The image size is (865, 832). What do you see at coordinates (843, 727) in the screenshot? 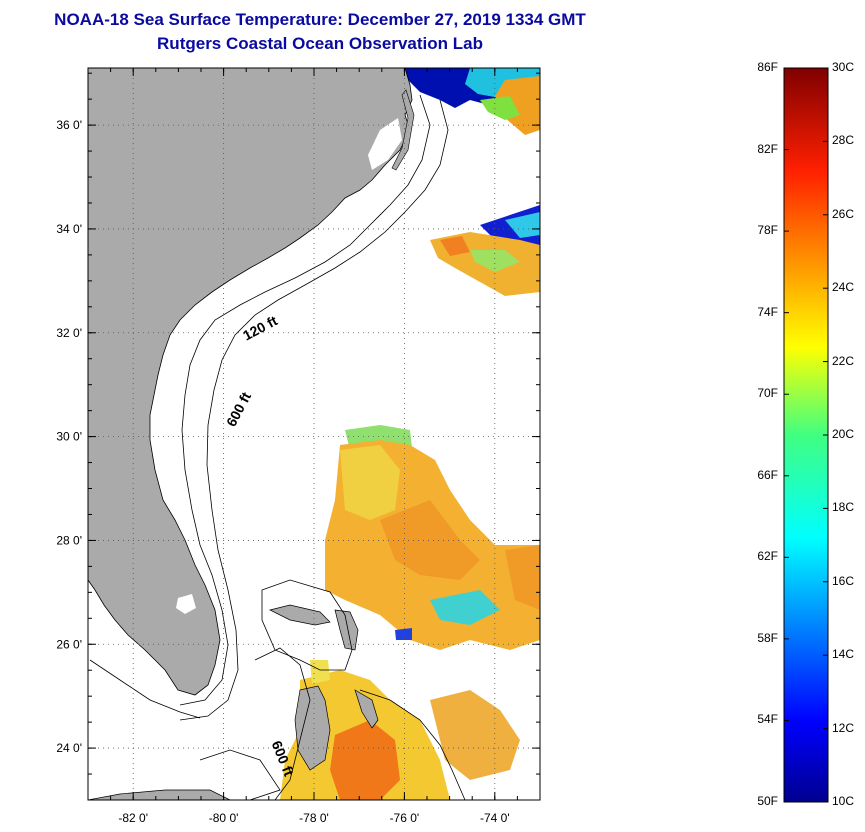
I see `colorbar-label-c: 12C` at bounding box center [843, 727].